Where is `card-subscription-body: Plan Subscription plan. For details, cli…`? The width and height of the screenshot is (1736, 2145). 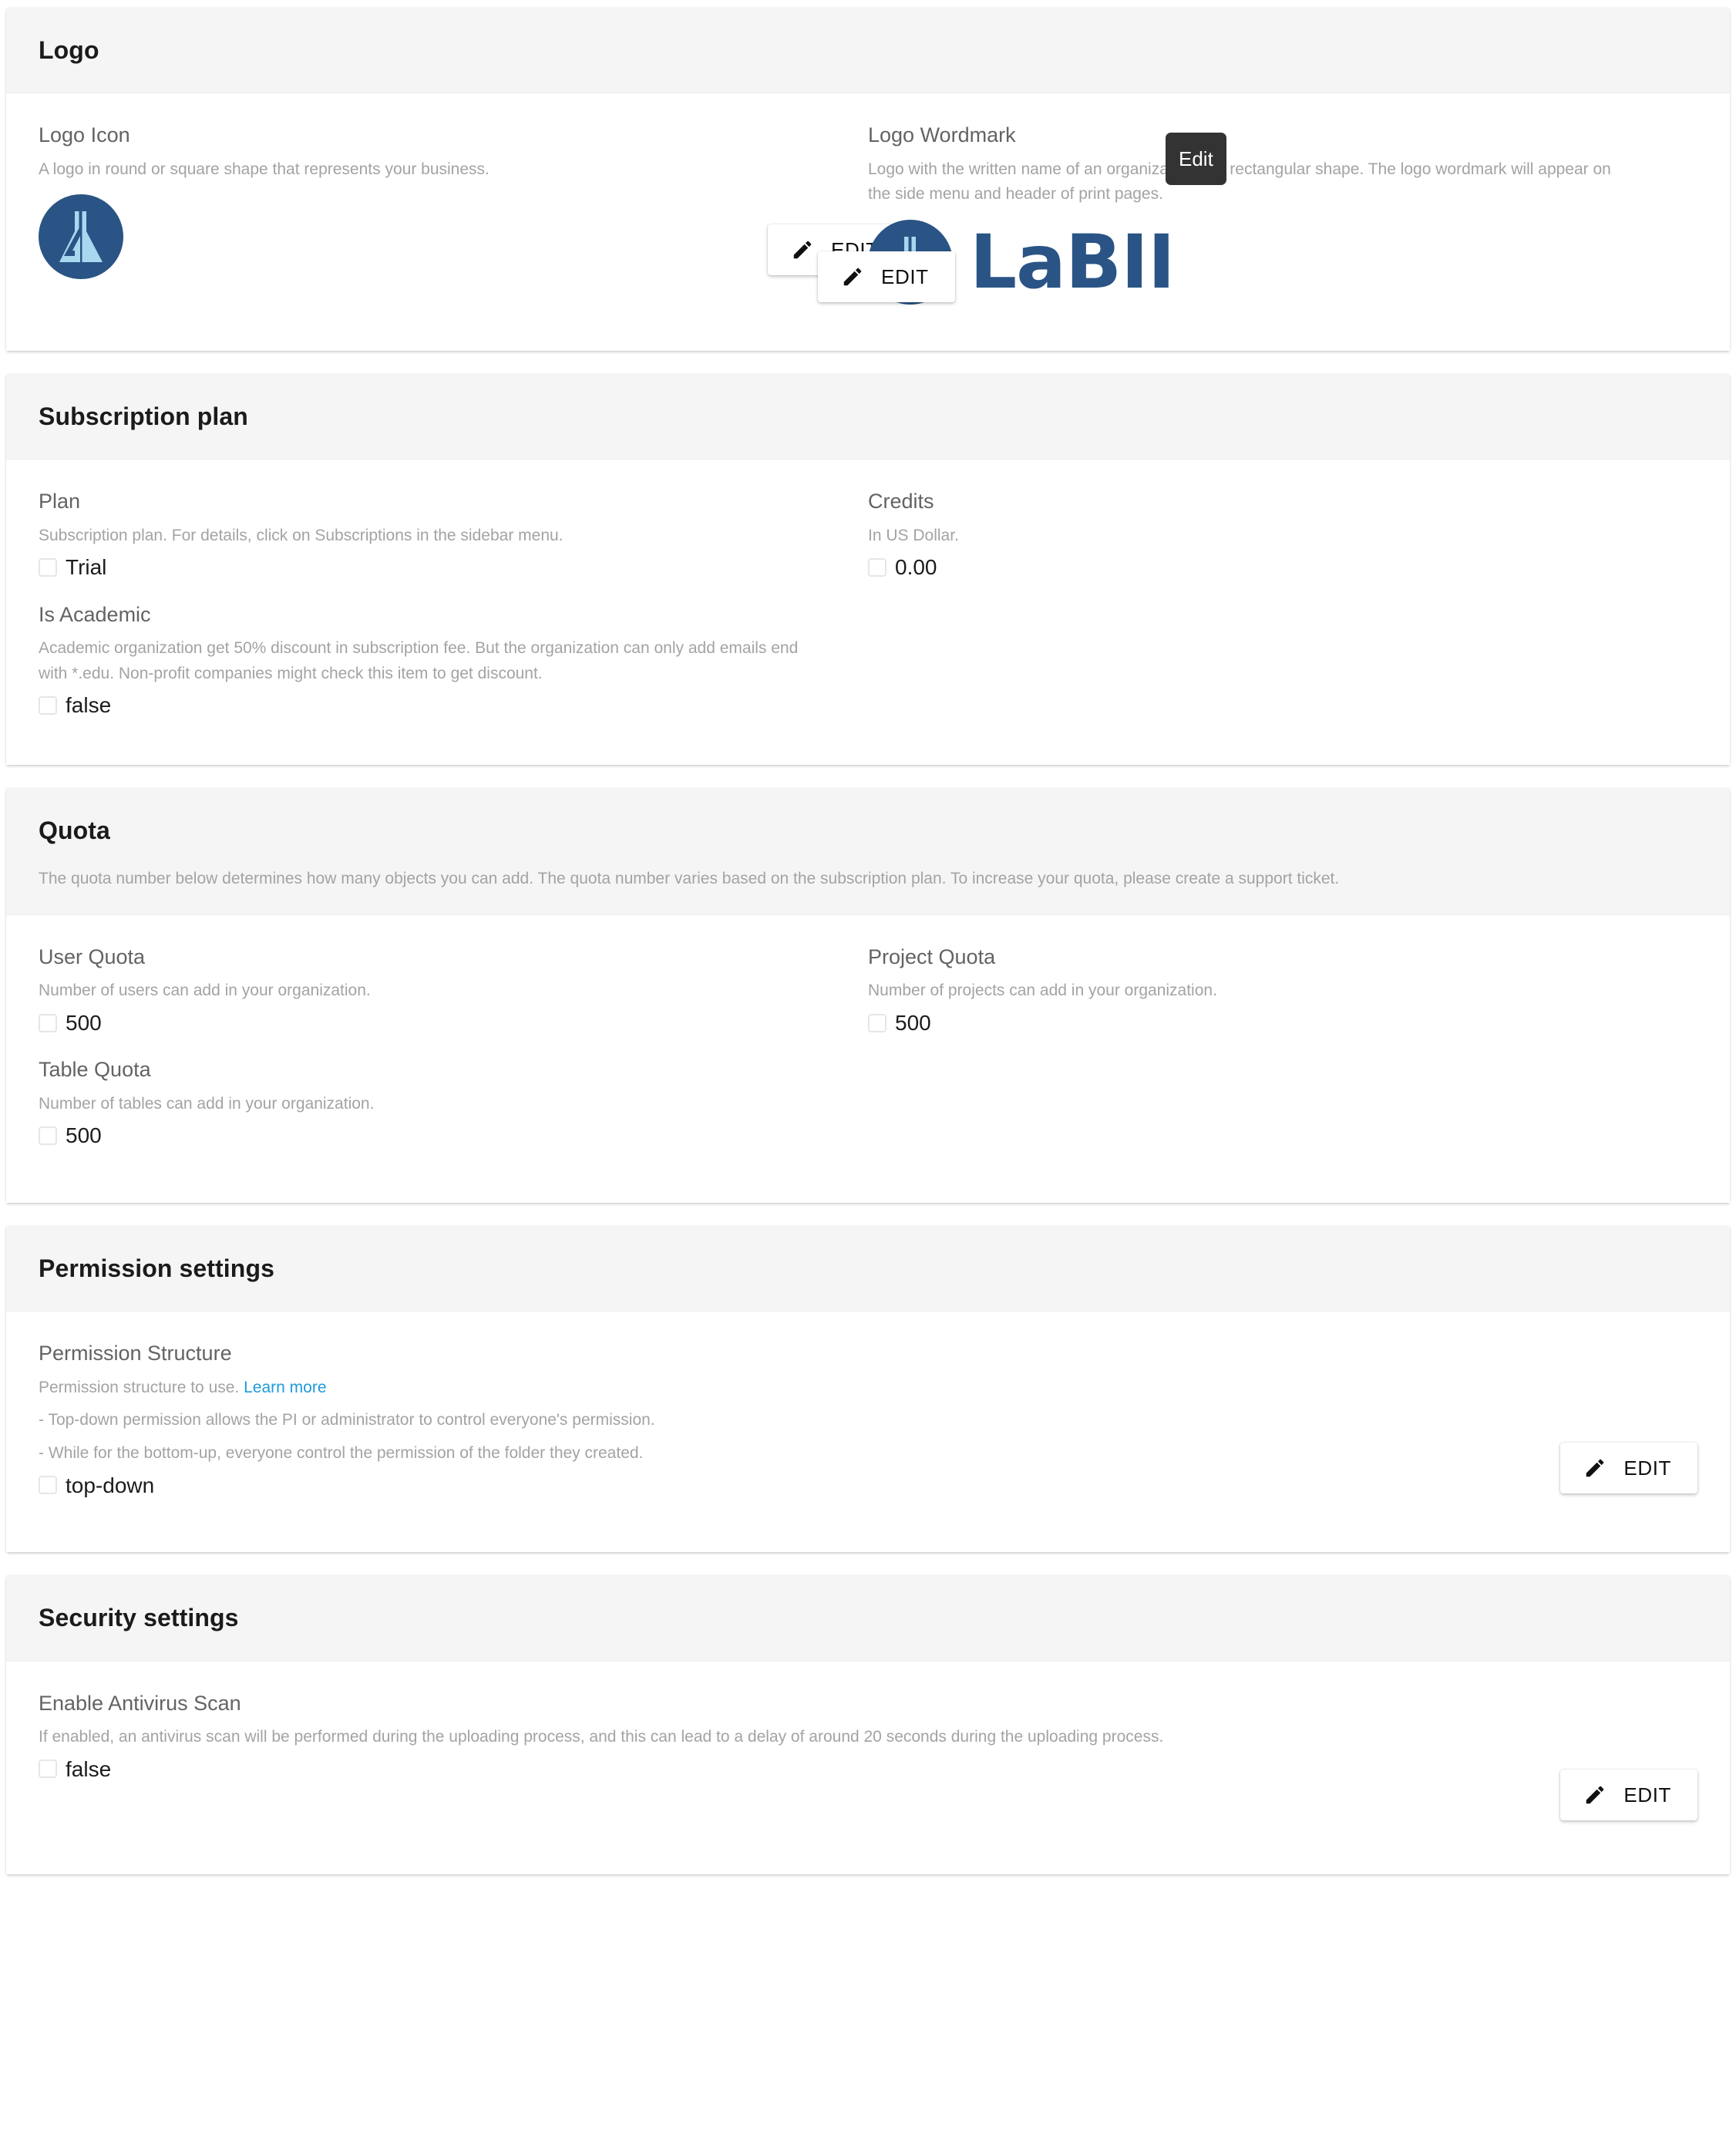 card-subscription-body: Plan Subscription plan. For details, cli… is located at coordinates (868, 613).